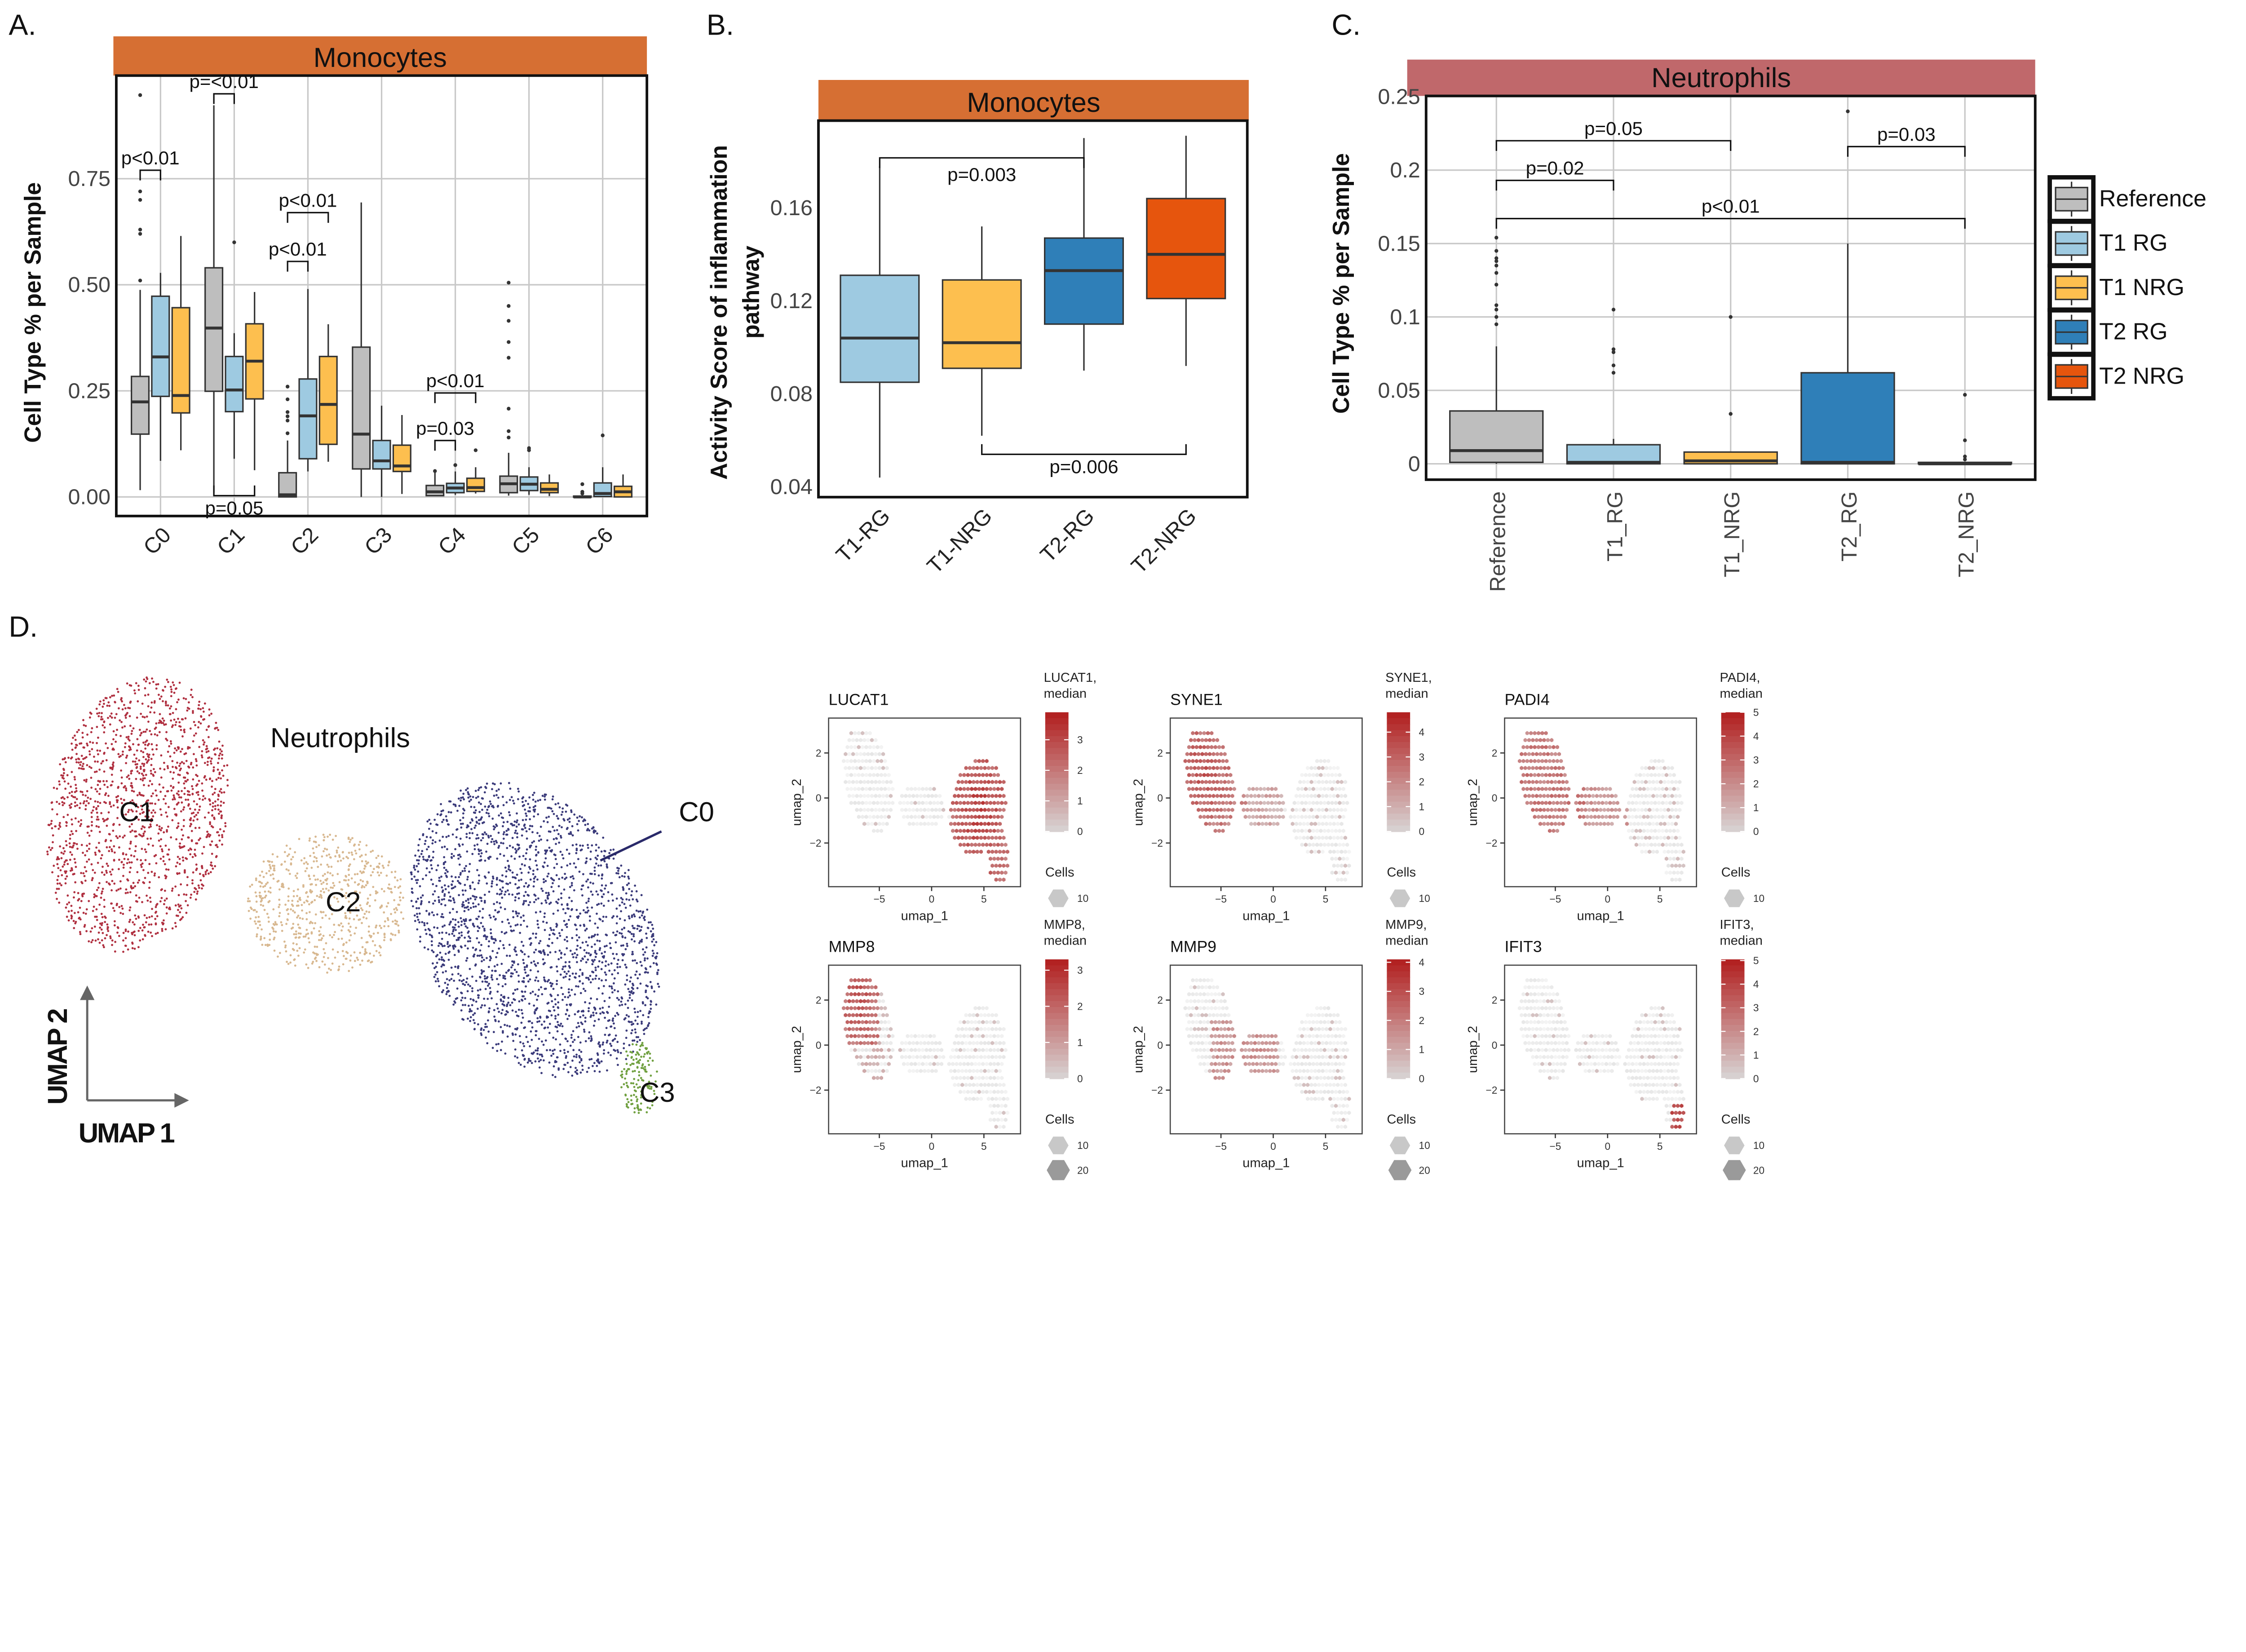  I want to click on significance-bracket, so click(1906, 151).